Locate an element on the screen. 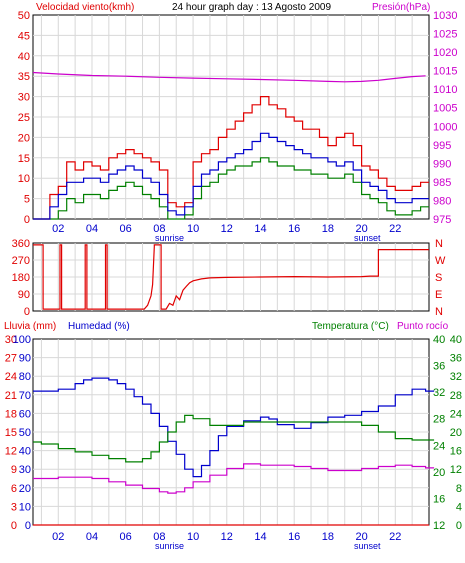 The image size is (465, 563). humidity-tick-label: 100 is located at coordinates (22, 340).